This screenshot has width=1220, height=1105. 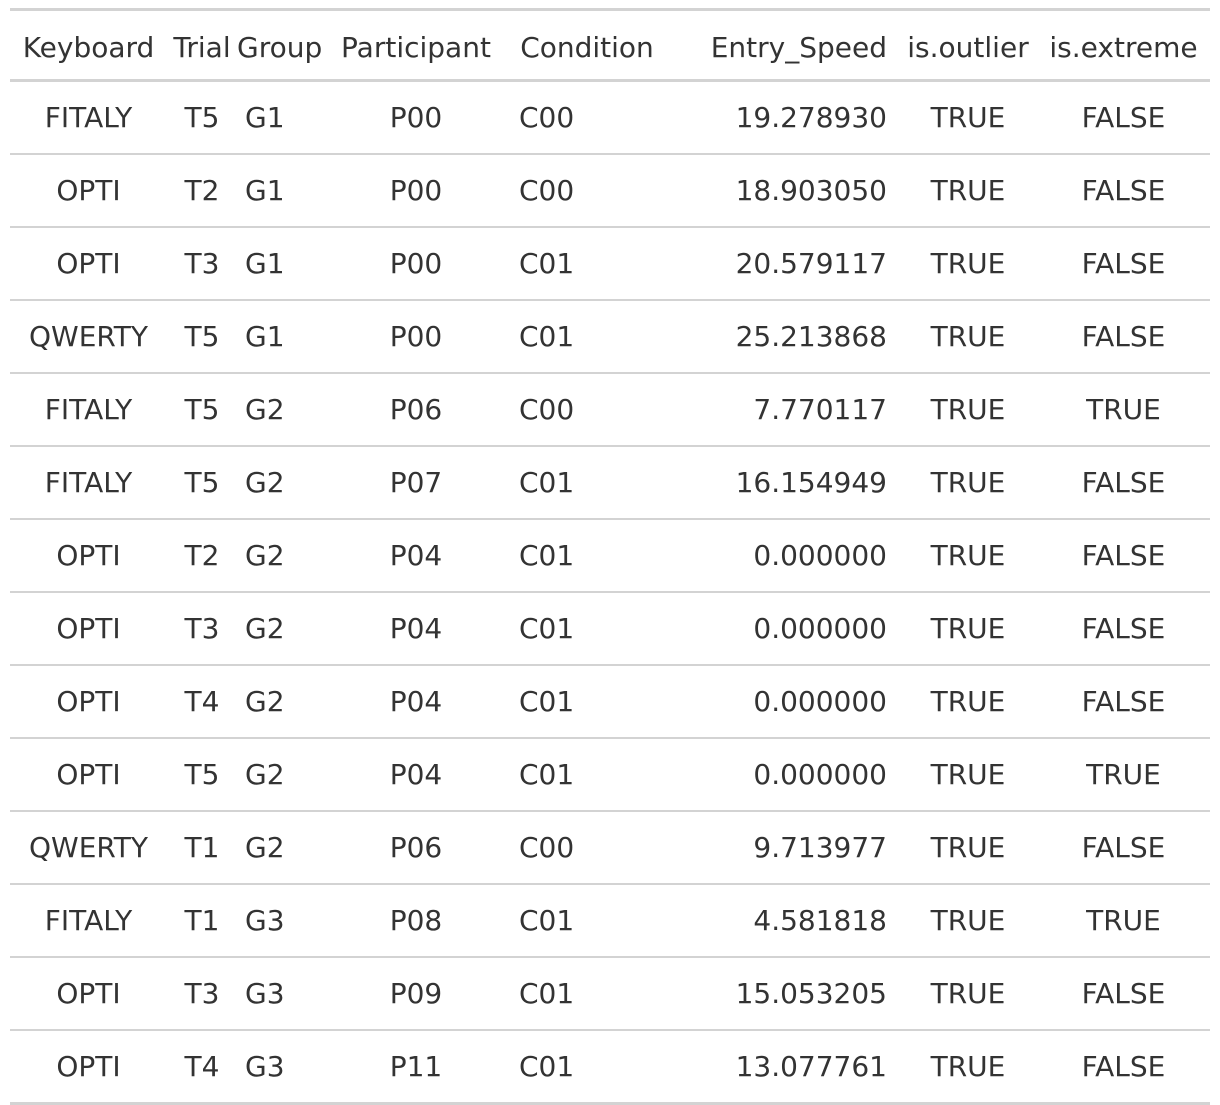 I want to click on cell-entry-speed: 9.713977, so click(x=781, y=847).